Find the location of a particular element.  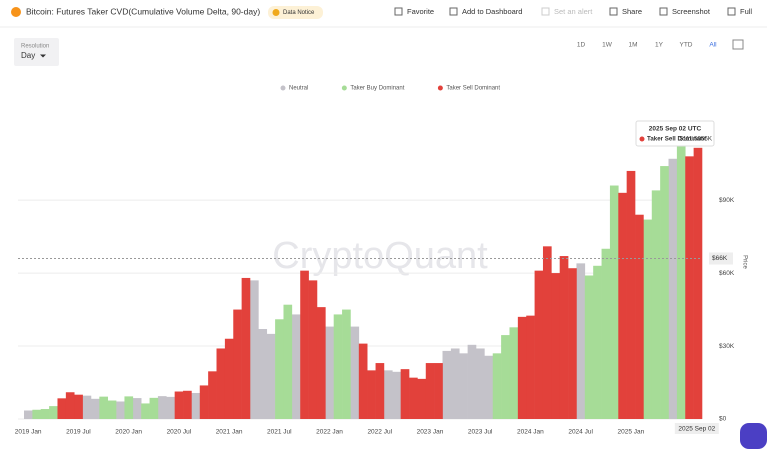

legend-label: Taker Buy Dominant is located at coordinates (377, 89).